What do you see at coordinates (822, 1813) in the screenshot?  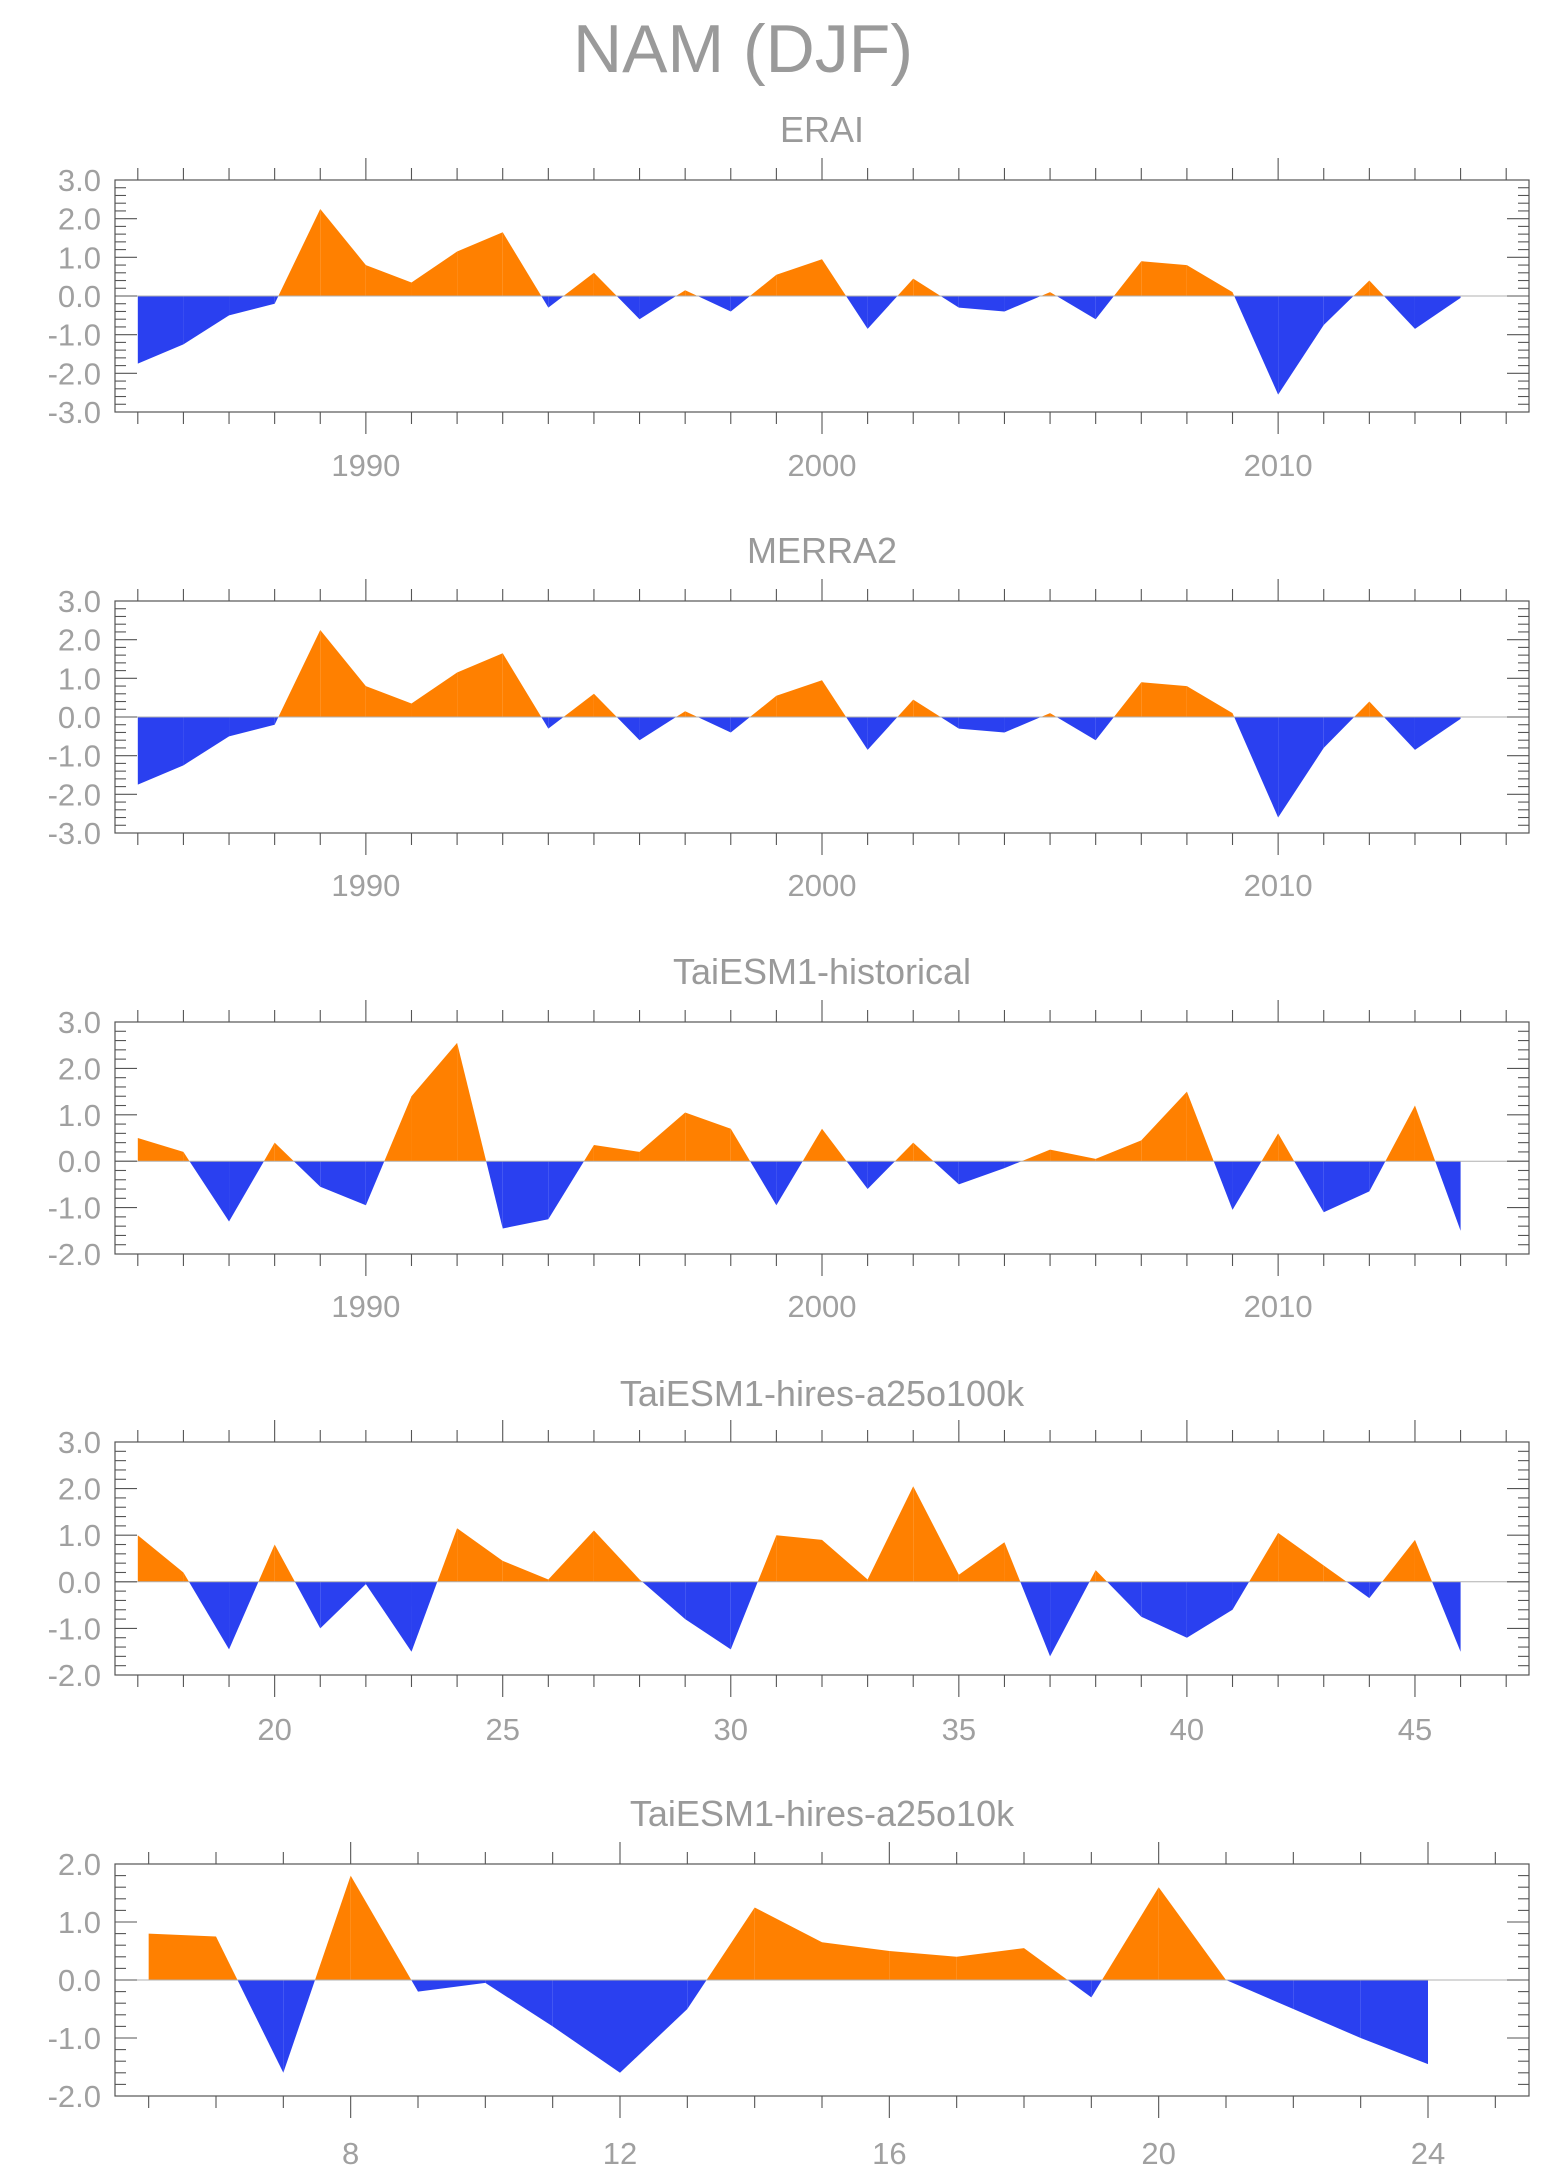 I see `panel-title: TaiESM1-hires-a25o10k` at bounding box center [822, 1813].